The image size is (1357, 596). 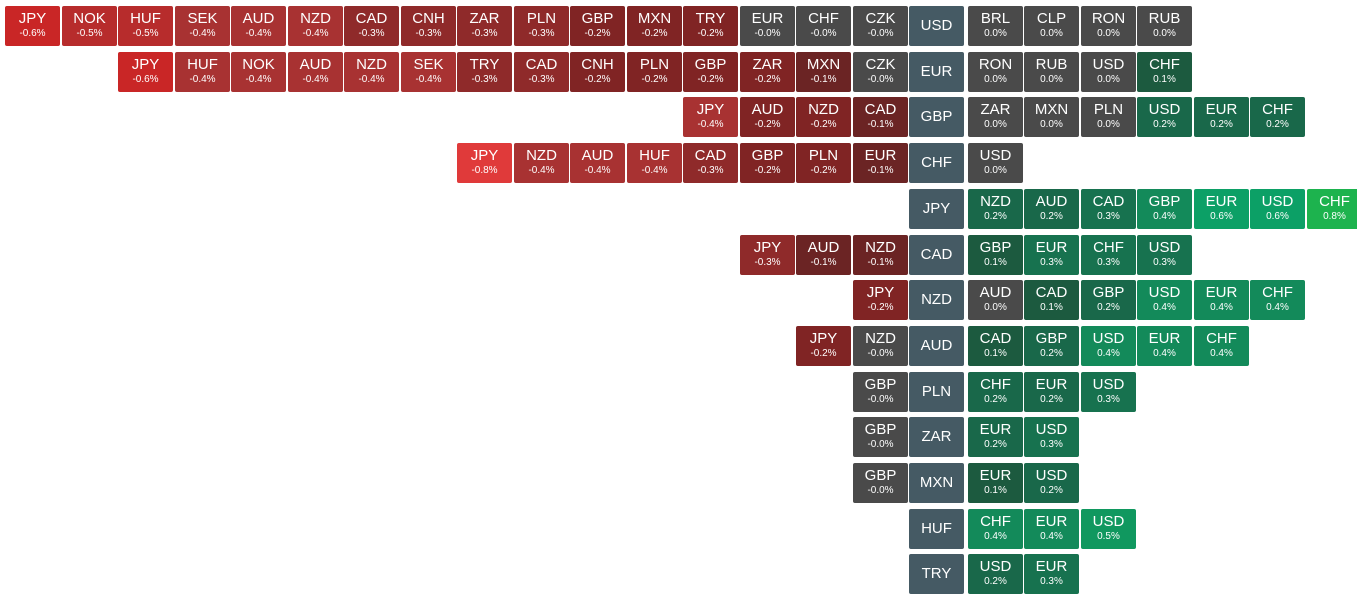 What do you see at coordinates (1051, 26) in the screenshot?
I see `pair-cell-clp: CLP 0.0%` at bounding box center [1051, 26].